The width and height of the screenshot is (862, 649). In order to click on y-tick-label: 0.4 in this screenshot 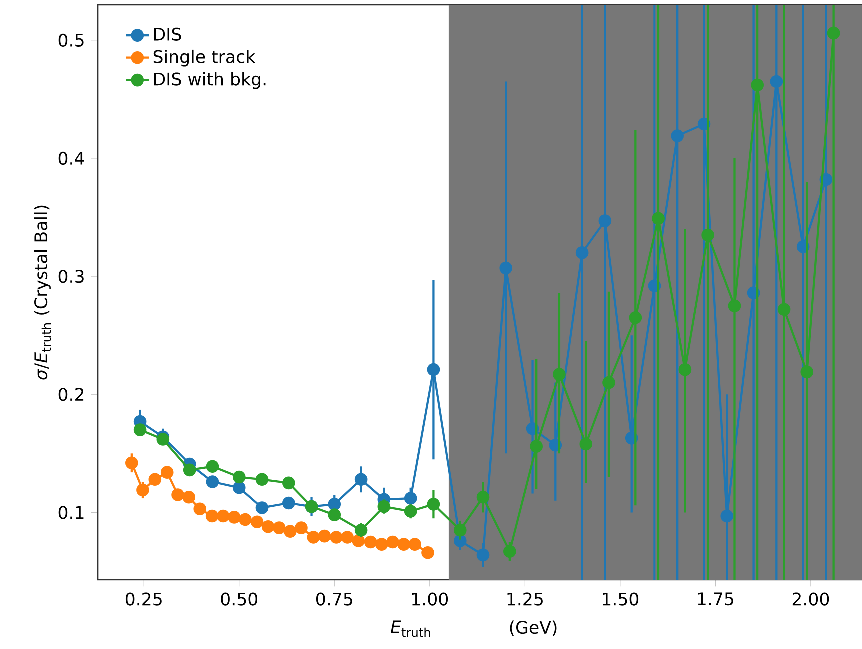, I will do `click(71, 159)`.